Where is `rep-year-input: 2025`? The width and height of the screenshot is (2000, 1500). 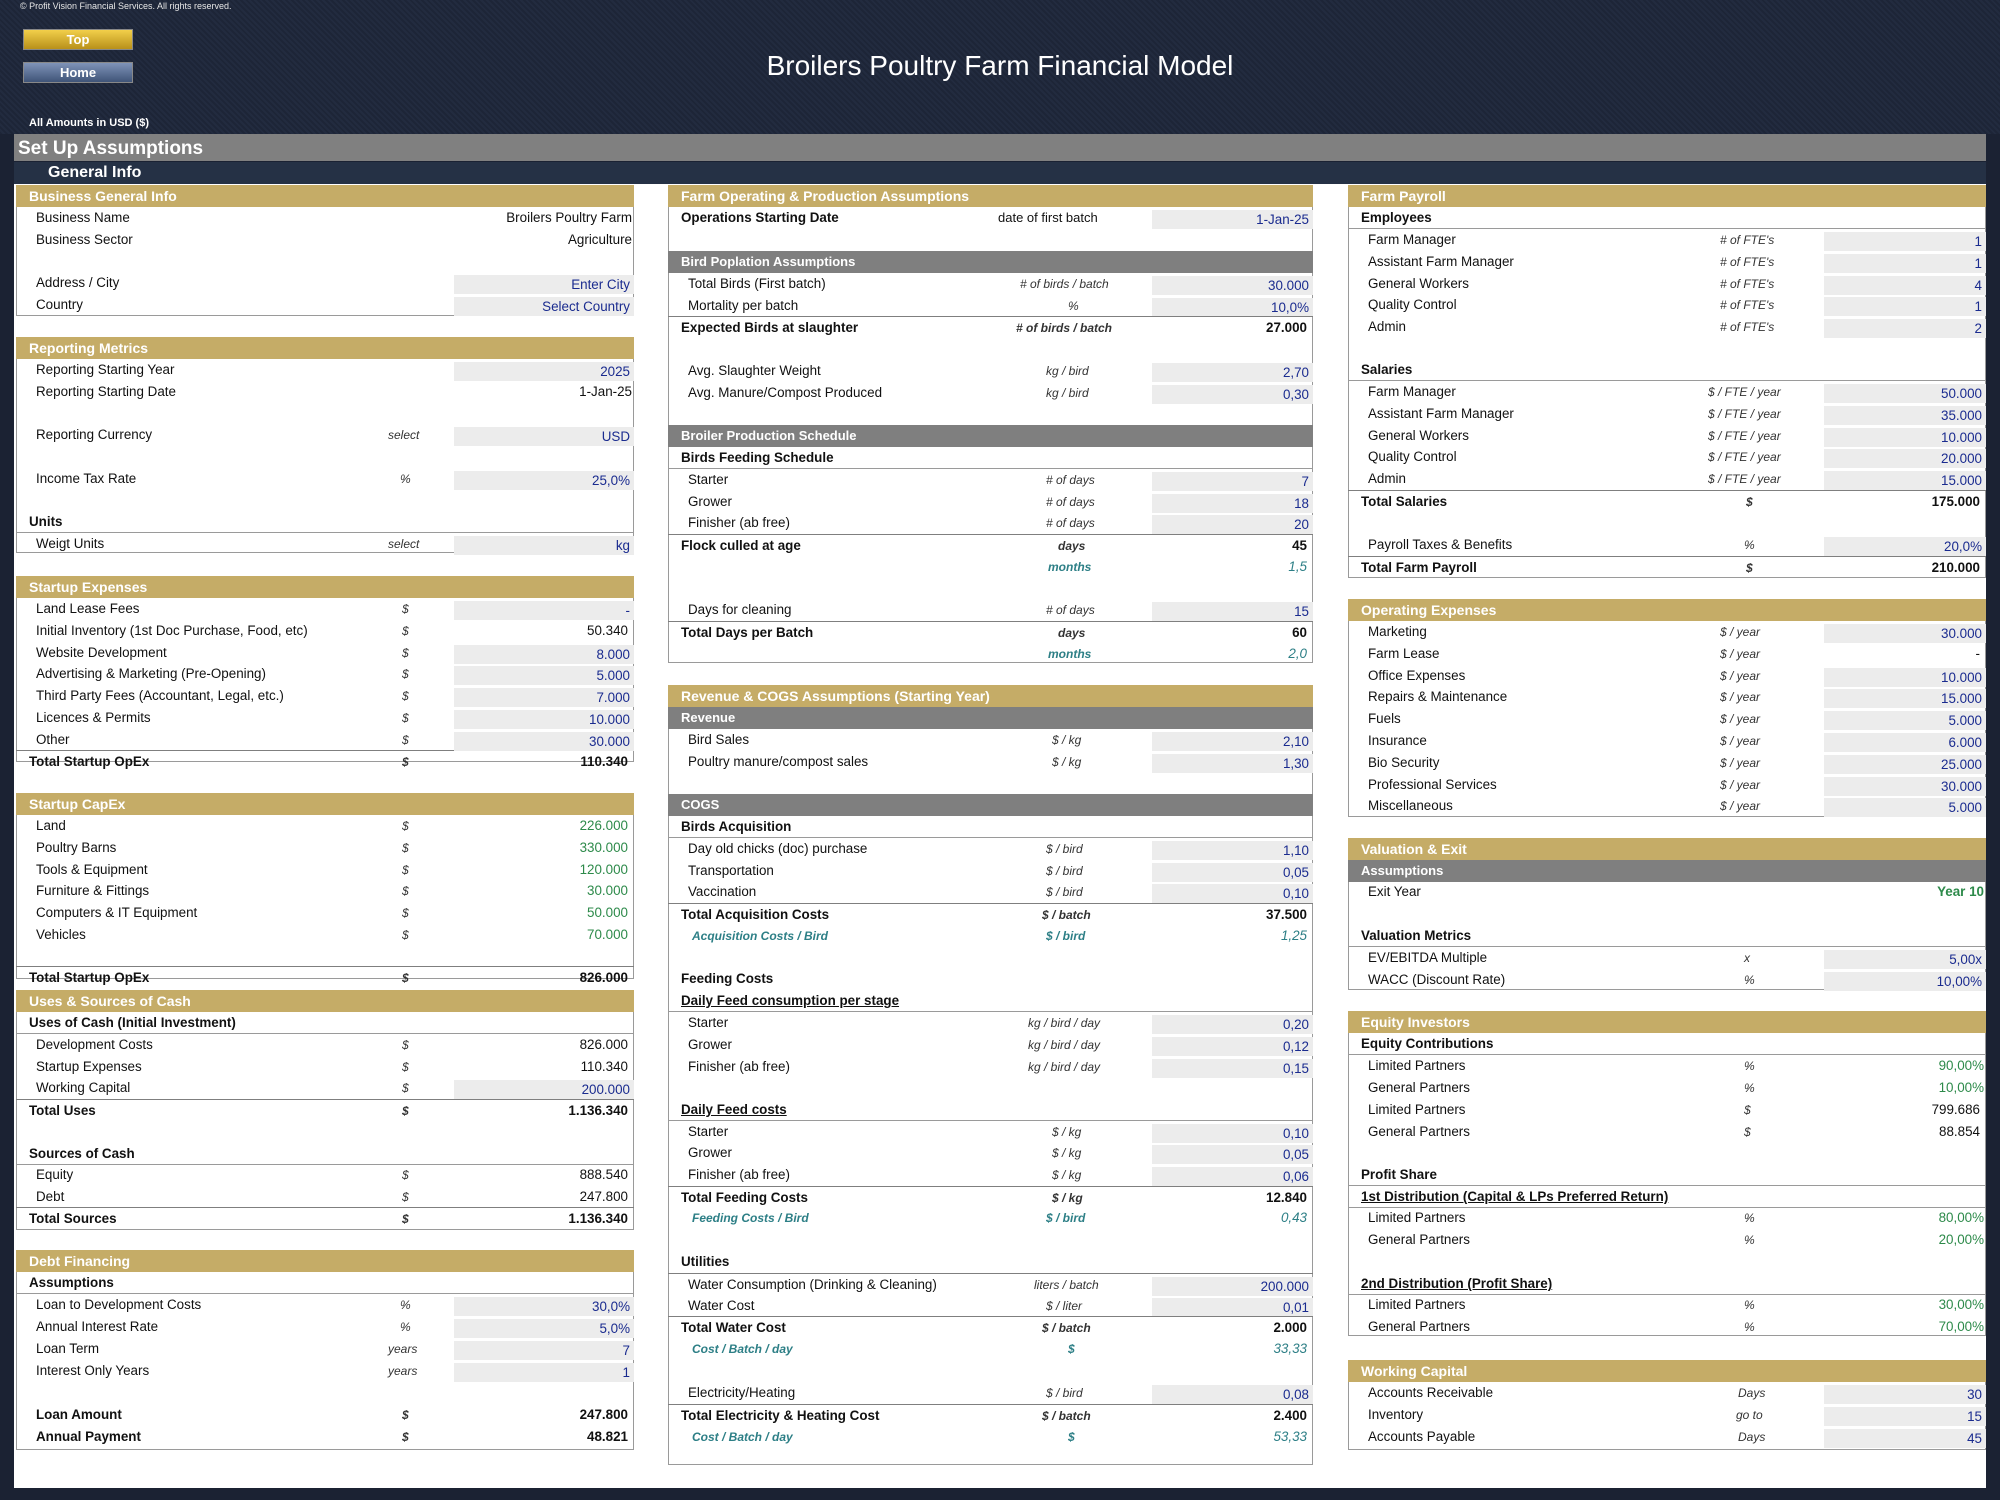
rep-year-input: 2025 is located at coordinates (544, 371).